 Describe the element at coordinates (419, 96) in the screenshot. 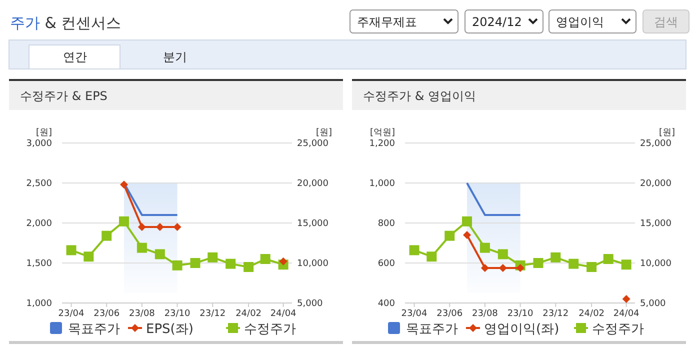

I see `chart-title: 수정주가 & 영업이익` at that location.